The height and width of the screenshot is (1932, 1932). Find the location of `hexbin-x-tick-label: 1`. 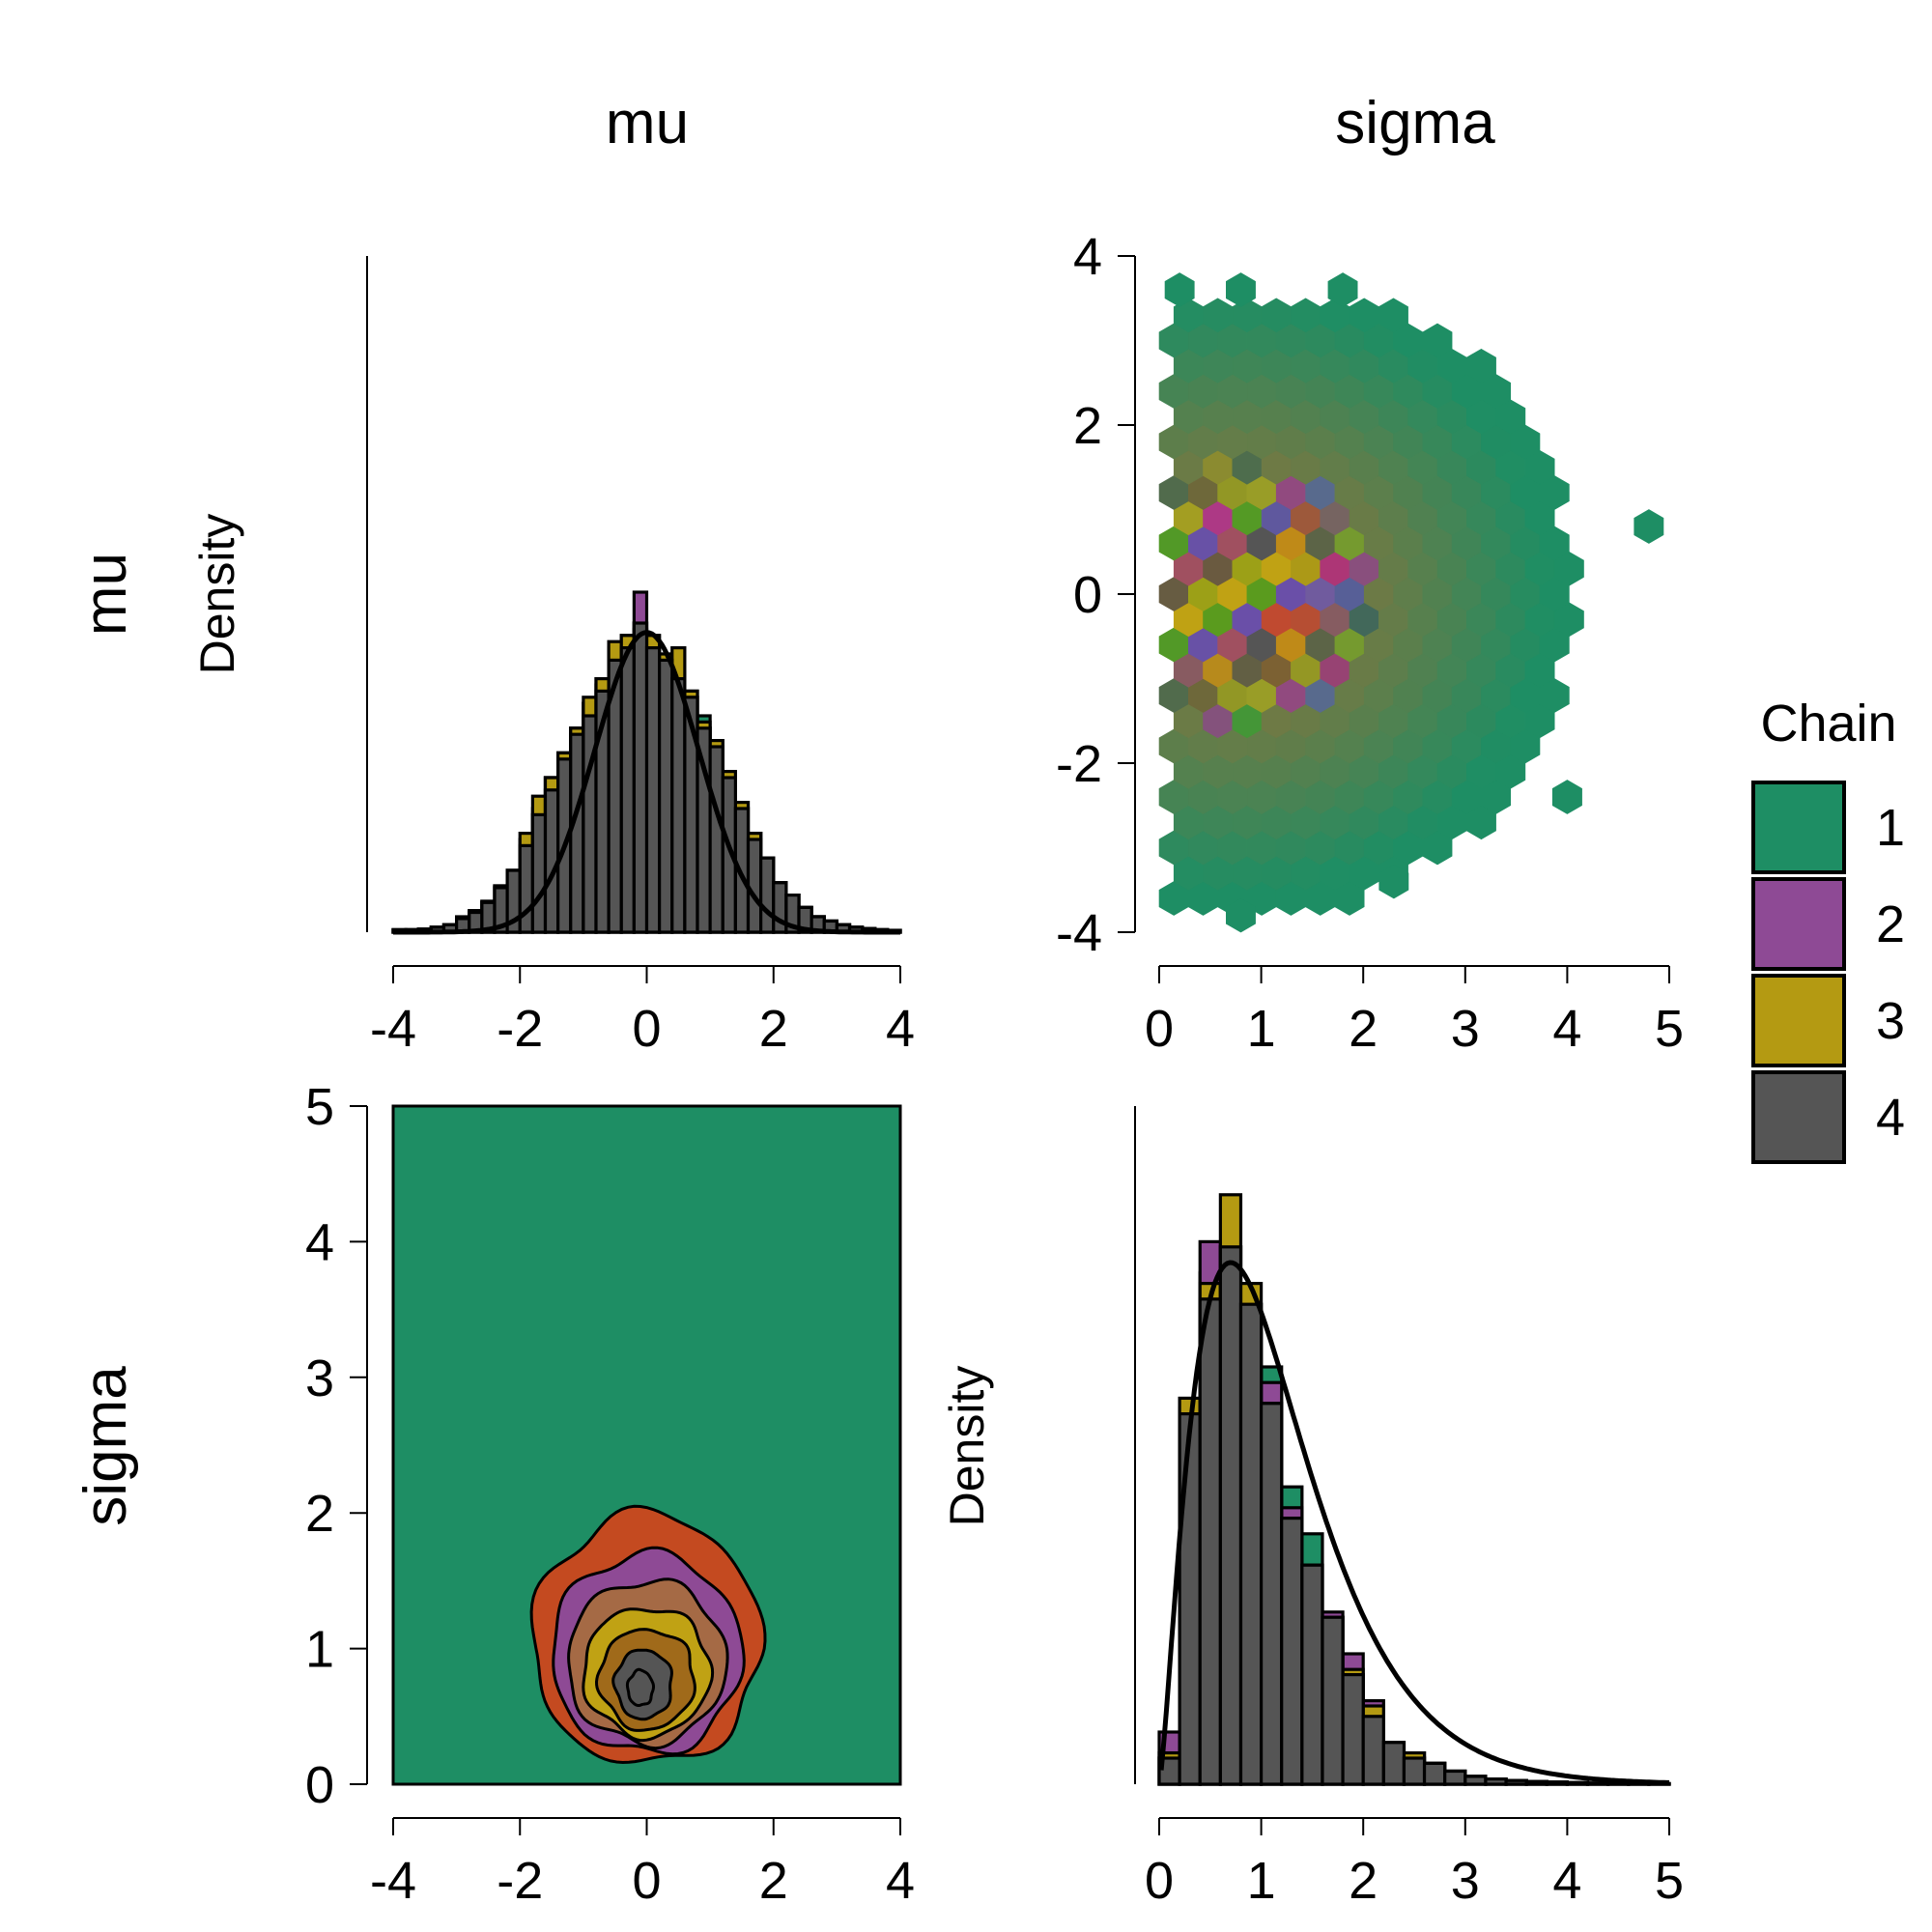

hexbin-x-tick-label: 1 is located at coordinates (1261, 1029).